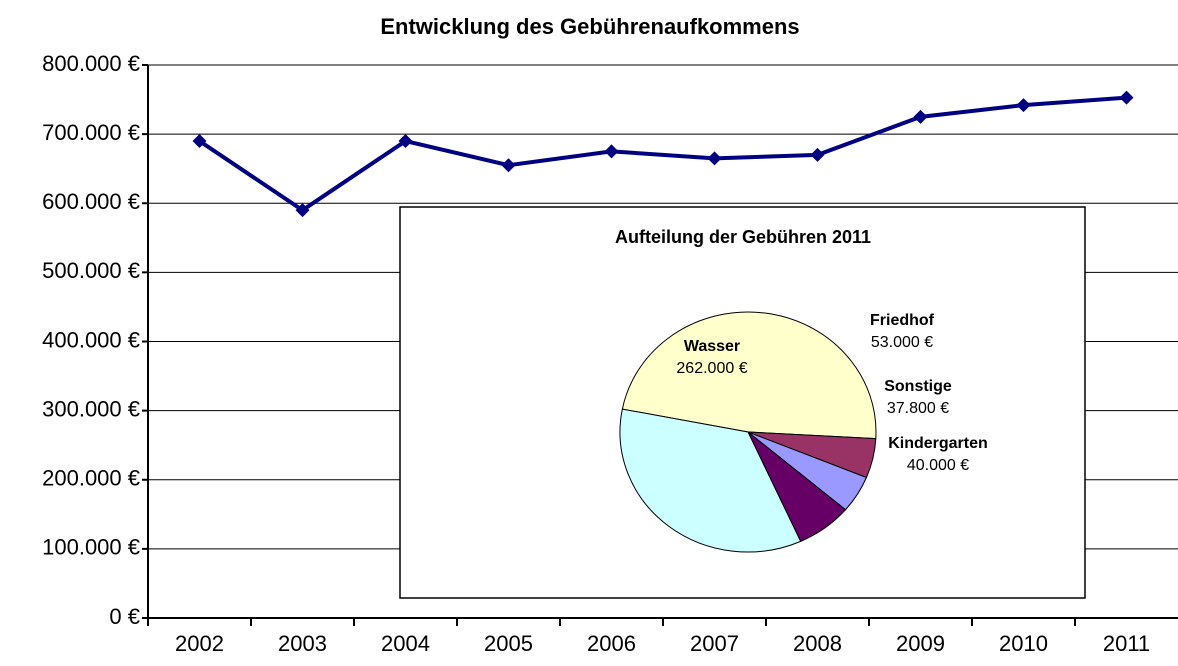 Image resolution: width=1178 pixels, height=666 pixels. What do you see at coordinates (91, 339) in the screenshot?
I see `y-tick-label: 400.000 €` at bounding box center [91, 339].